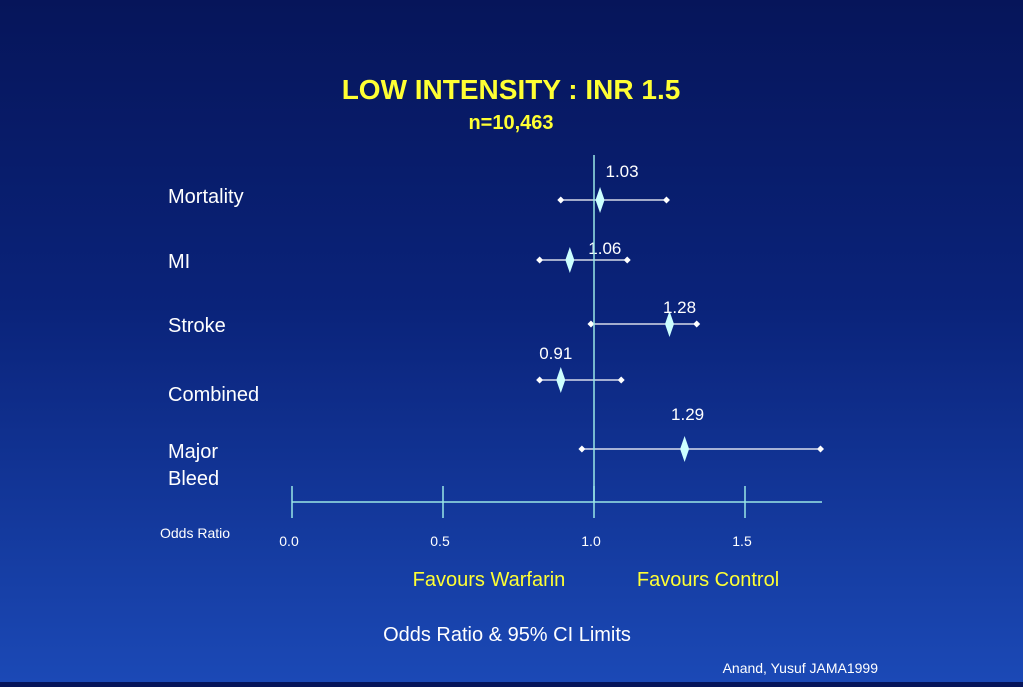 The height and width of the screenshot is (687, 1023). Describe the element at coordinates (206, 197) in the screenshot. I see `row-label: Mortality` at that location.